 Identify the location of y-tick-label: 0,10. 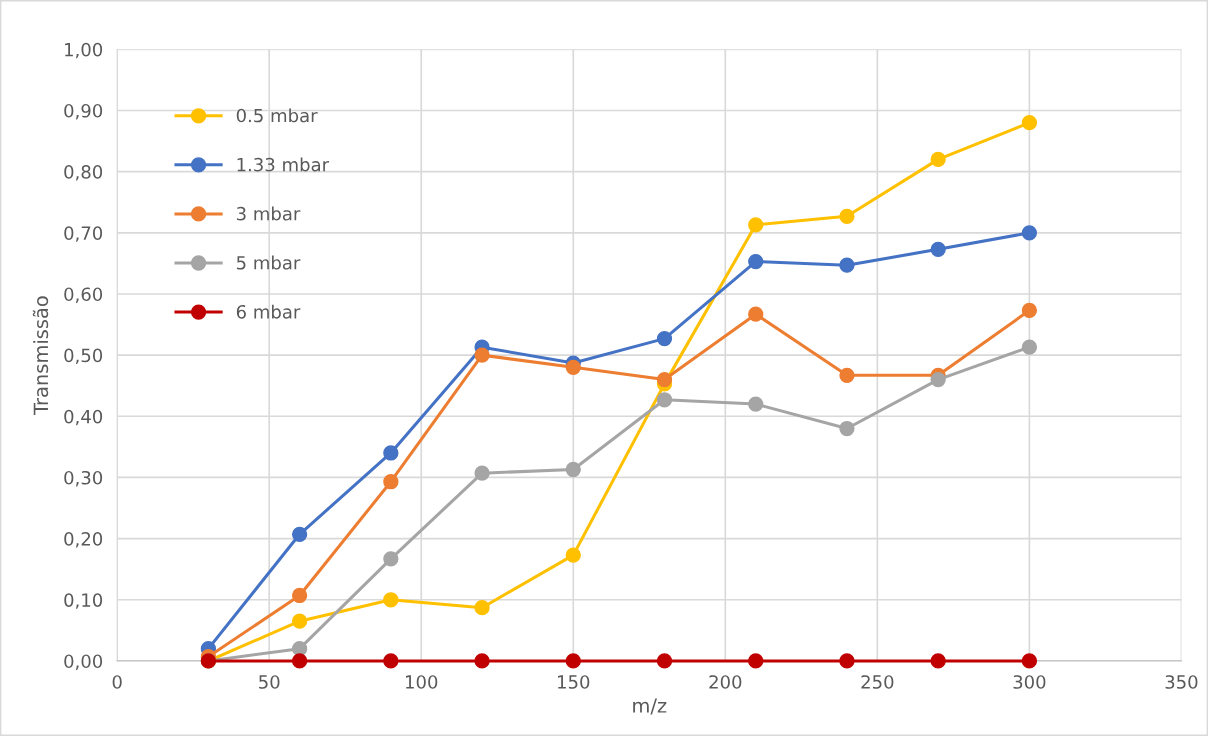
(83, 601).